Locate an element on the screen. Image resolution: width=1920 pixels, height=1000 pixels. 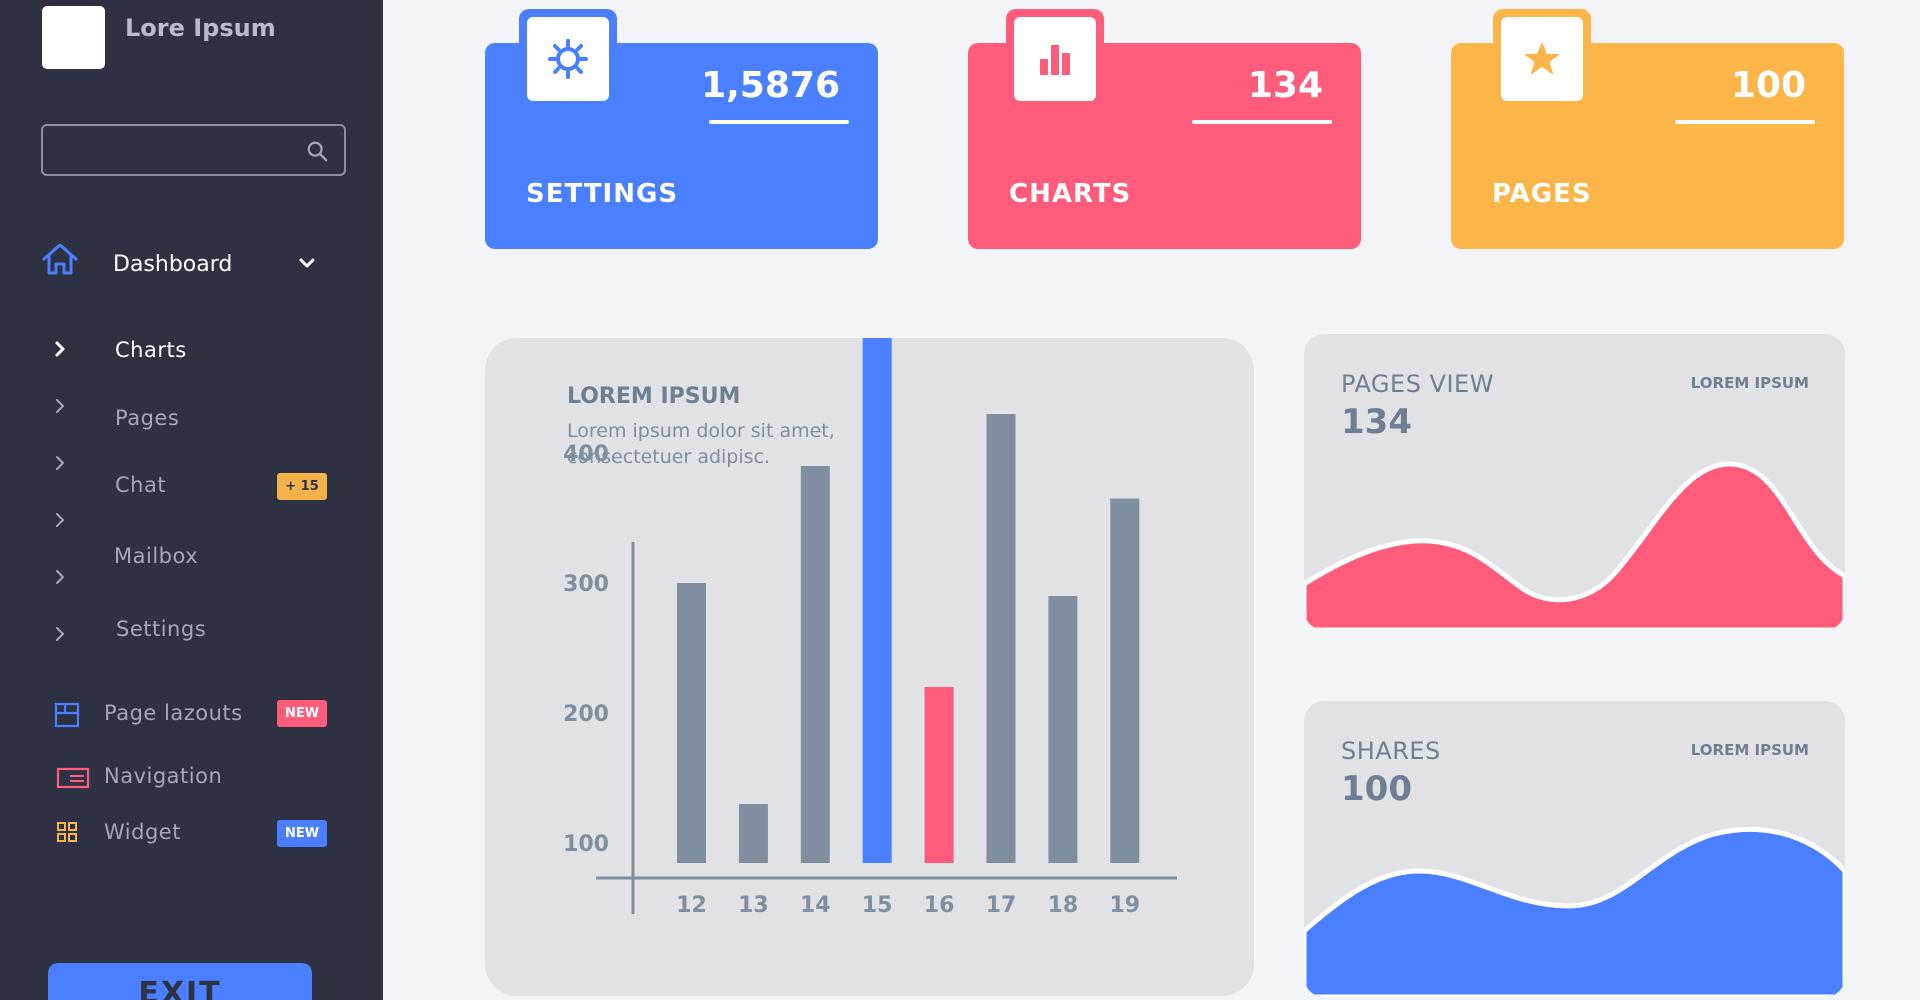
layout-icon is located at coordinates (67, 715).